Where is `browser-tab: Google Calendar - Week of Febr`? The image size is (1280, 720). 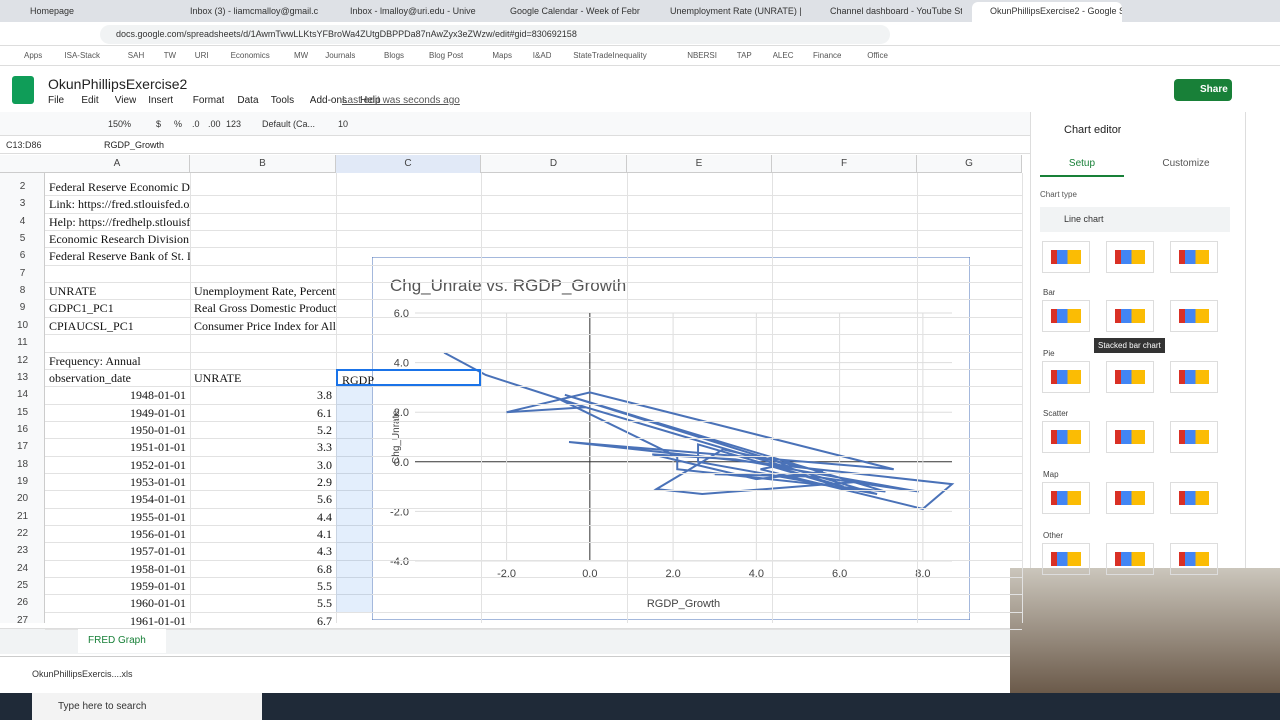 browser-tab: Google Calendar - Week of Febr is located at coordinates (575, 11).